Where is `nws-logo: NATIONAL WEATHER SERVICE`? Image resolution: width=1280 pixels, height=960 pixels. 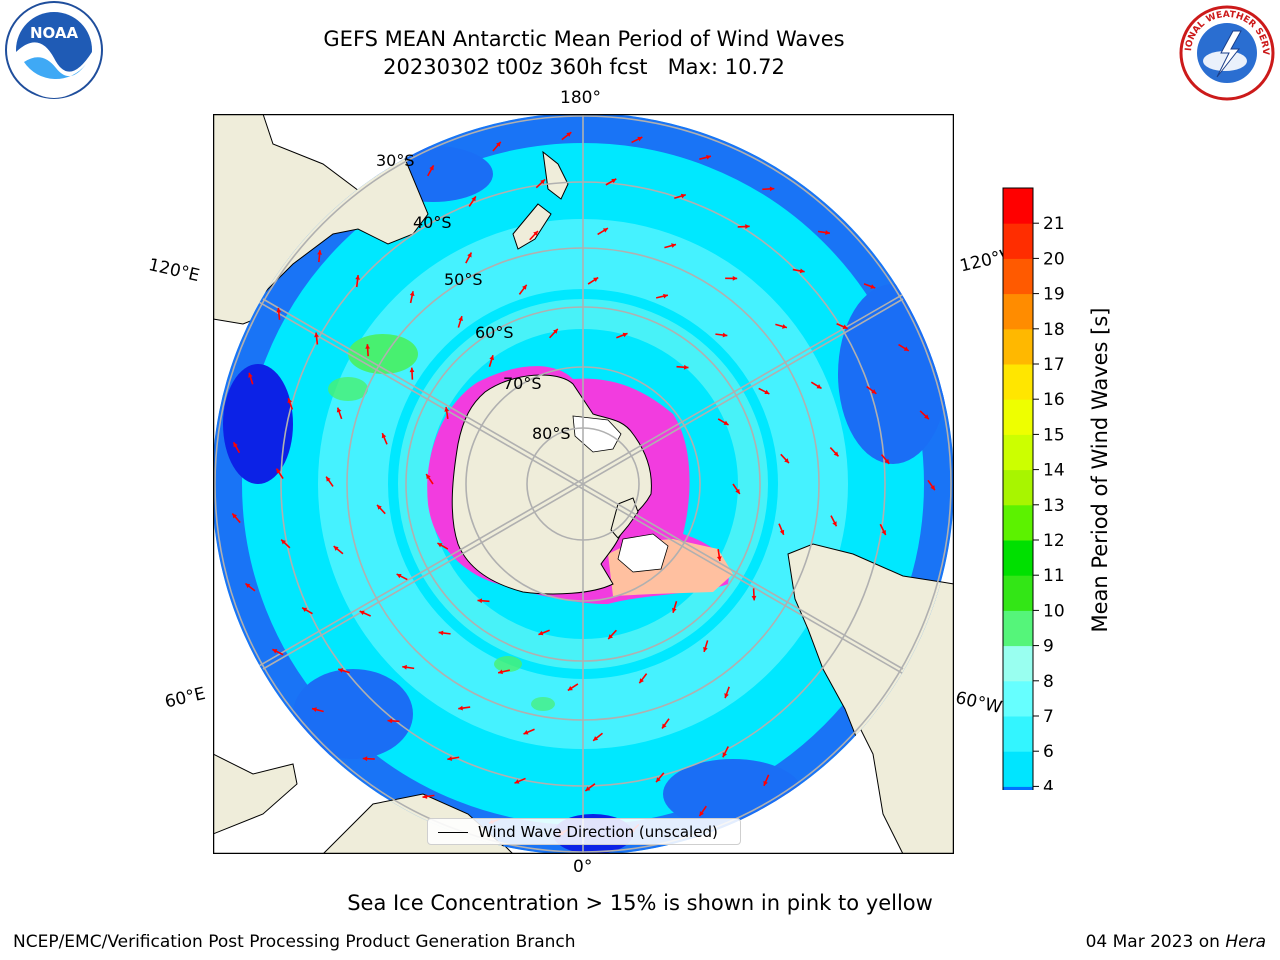 nws-logo: NATIONAL WEATHER SERVICE is located at coordinates (1225, 50).